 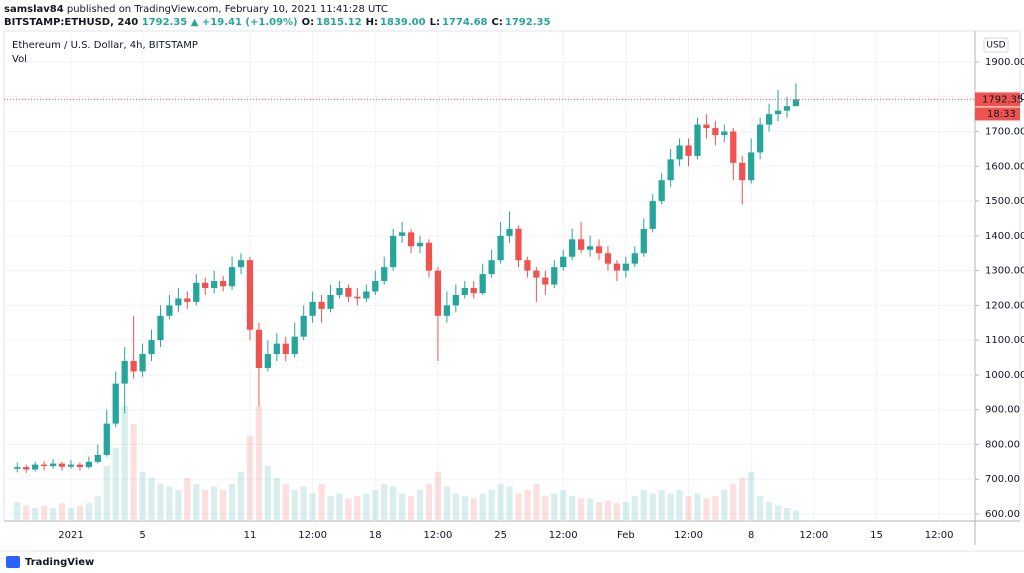 What do you see at coordinates (1004, 375) in the screenshot?
I see `y-tick-label: 1000.00` at bounding box center [1004, 375].